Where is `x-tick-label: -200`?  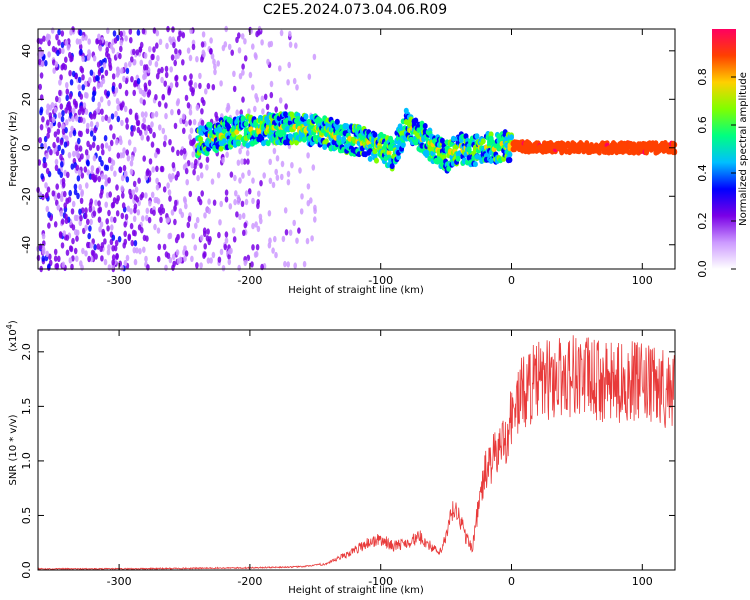 x-tick-label: -200 is located at coordinates (249, 280).